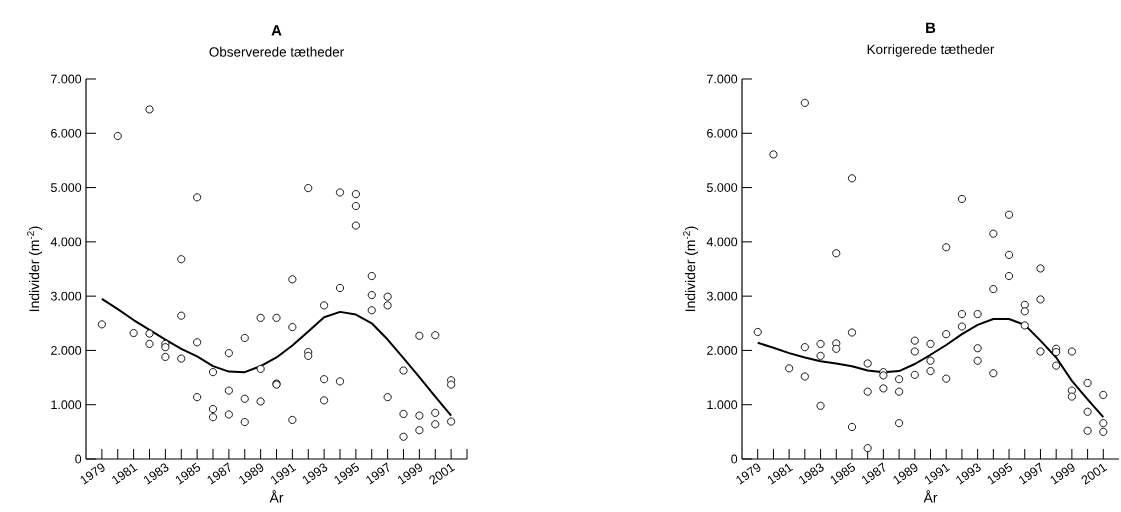  I want to click on x-tick-label: 1999, so click(410, 474).